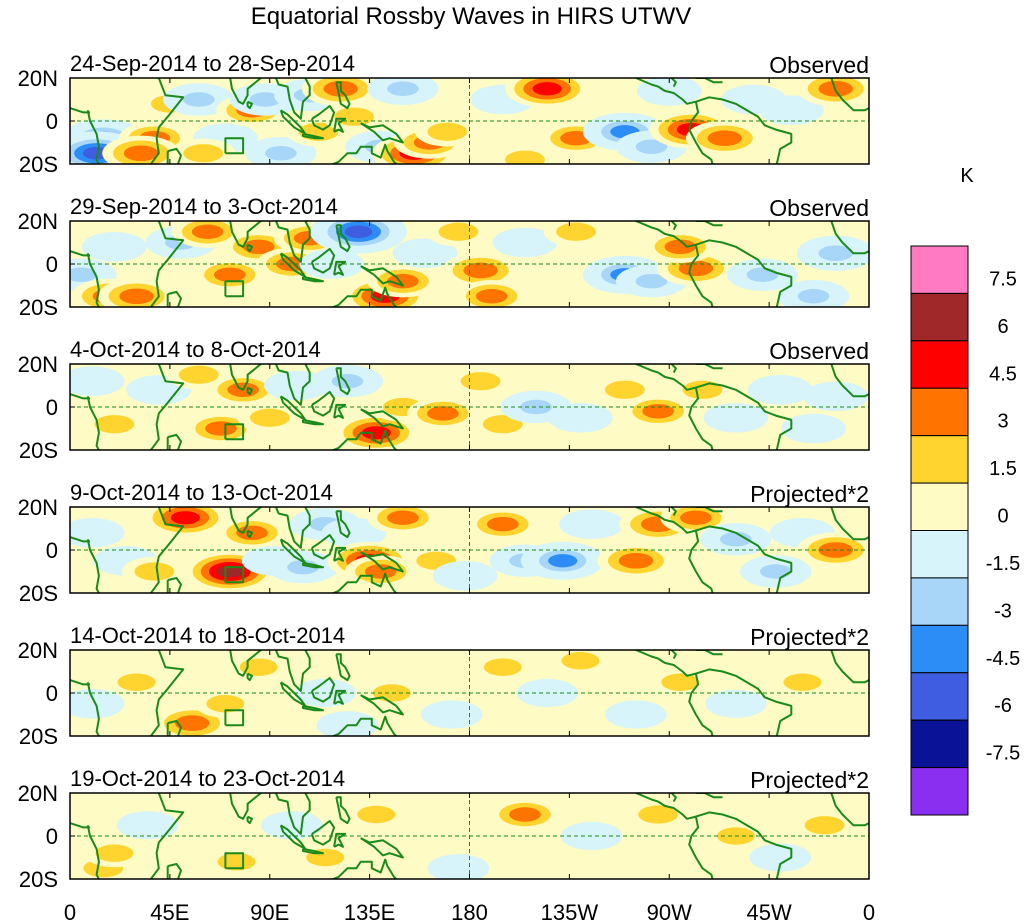 This screenshot has width=1024, height=924. I want to click on colorbar-label: 7.5, so click(1003, 279).